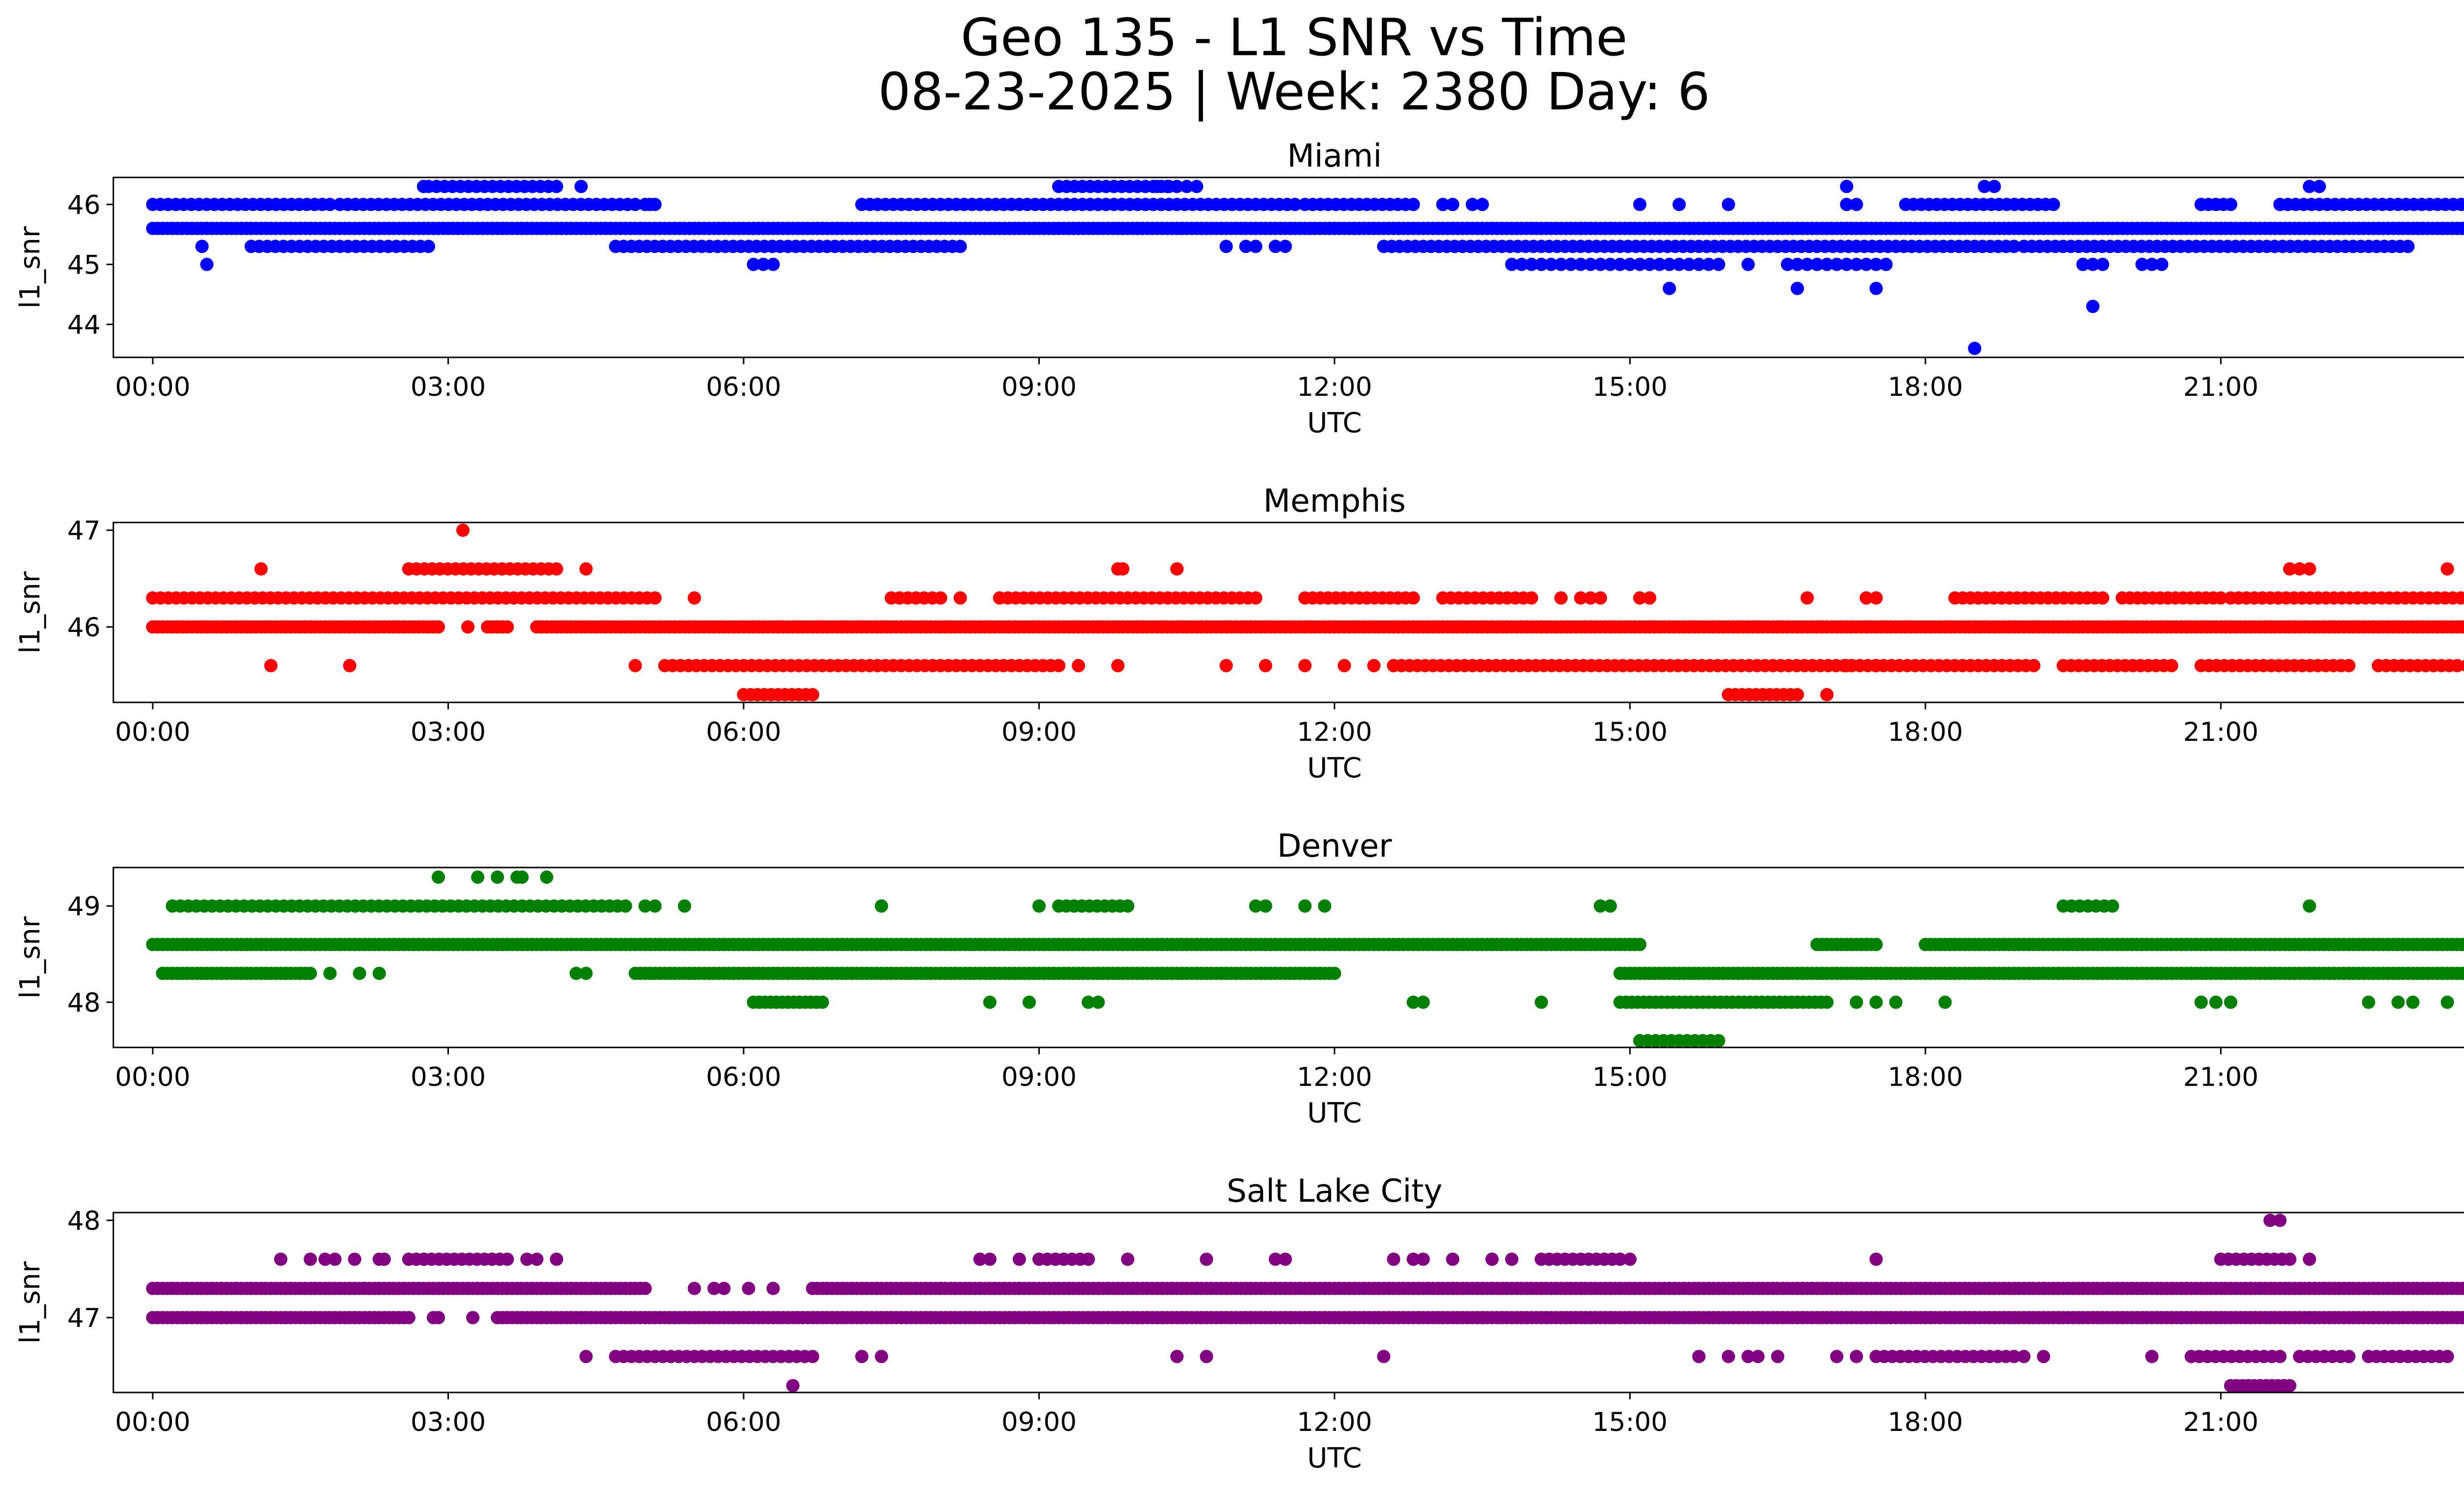  What do you see at coordinates (2221, 387) in the screenshot?
I see `x-tick-label: 21:00` at bounding box center [2221, 387].